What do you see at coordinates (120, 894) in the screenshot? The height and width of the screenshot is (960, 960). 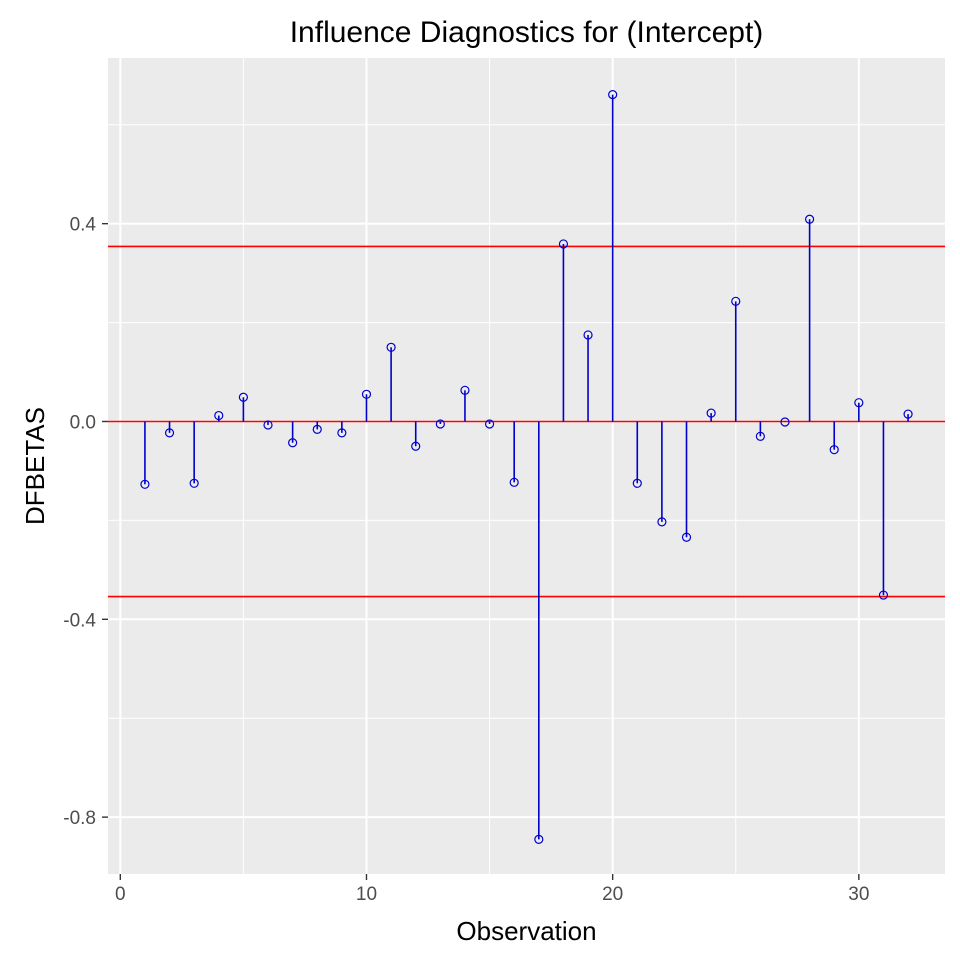 I see `x-tick-label: 0` at bounding box center [120, 894].